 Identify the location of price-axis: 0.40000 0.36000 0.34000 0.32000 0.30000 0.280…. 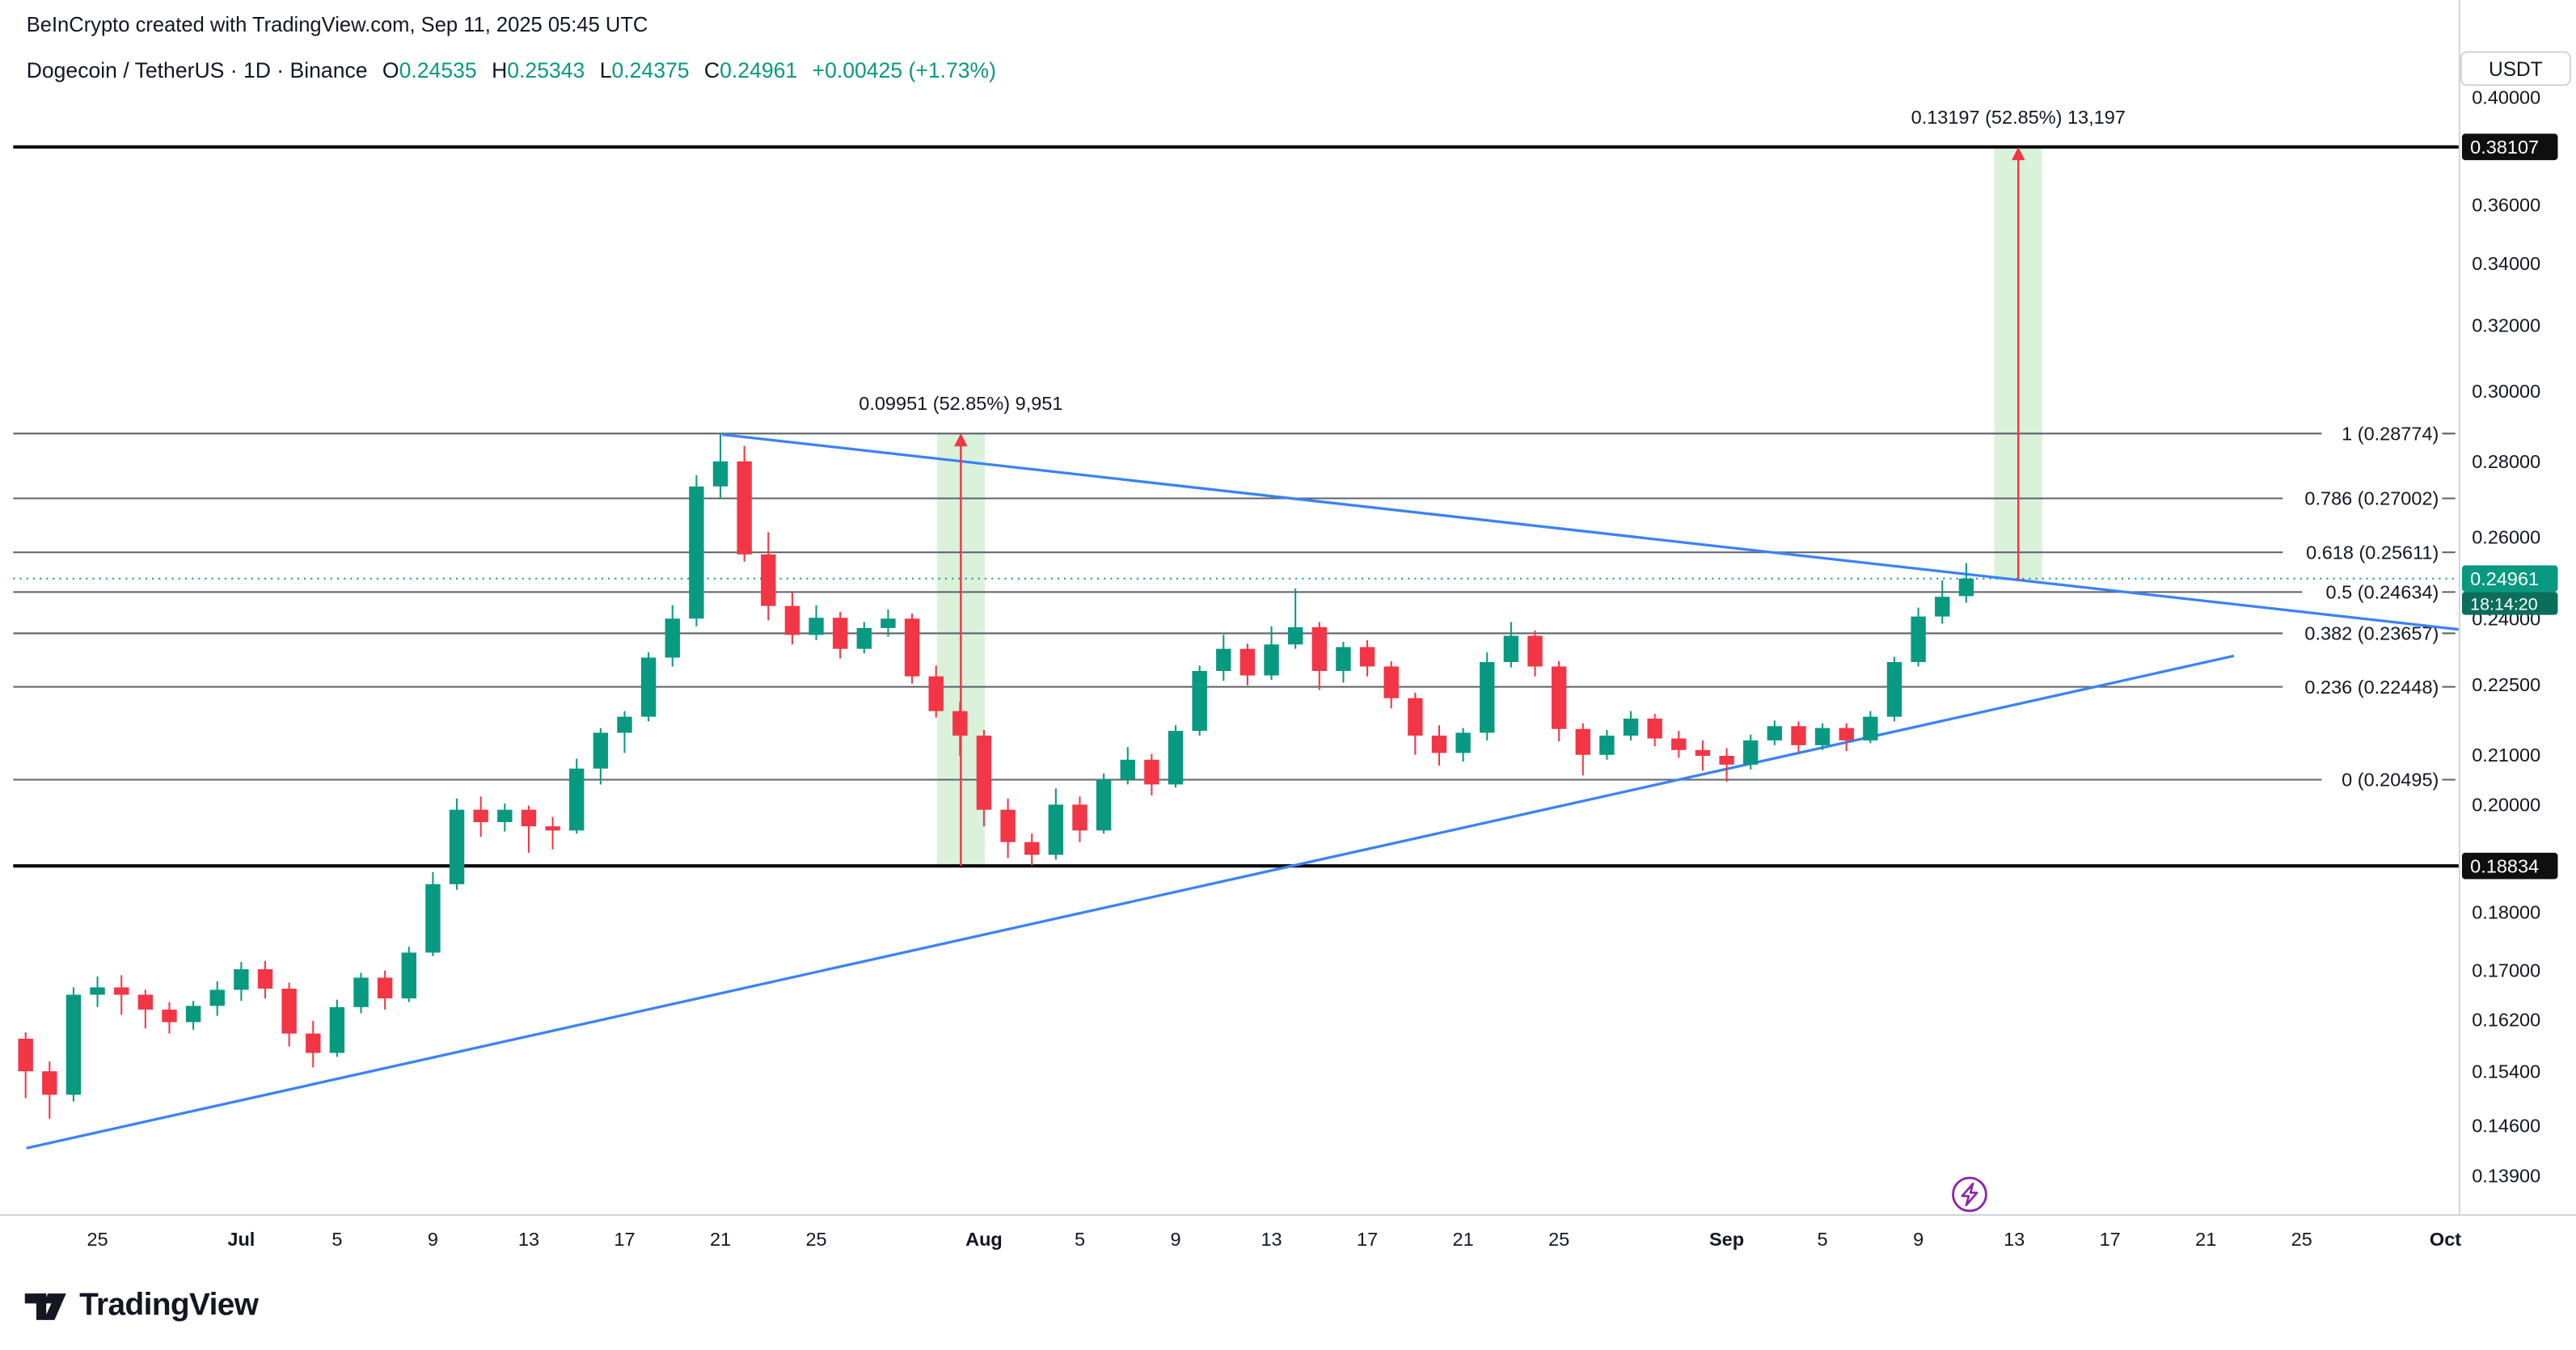
(2506, 637).